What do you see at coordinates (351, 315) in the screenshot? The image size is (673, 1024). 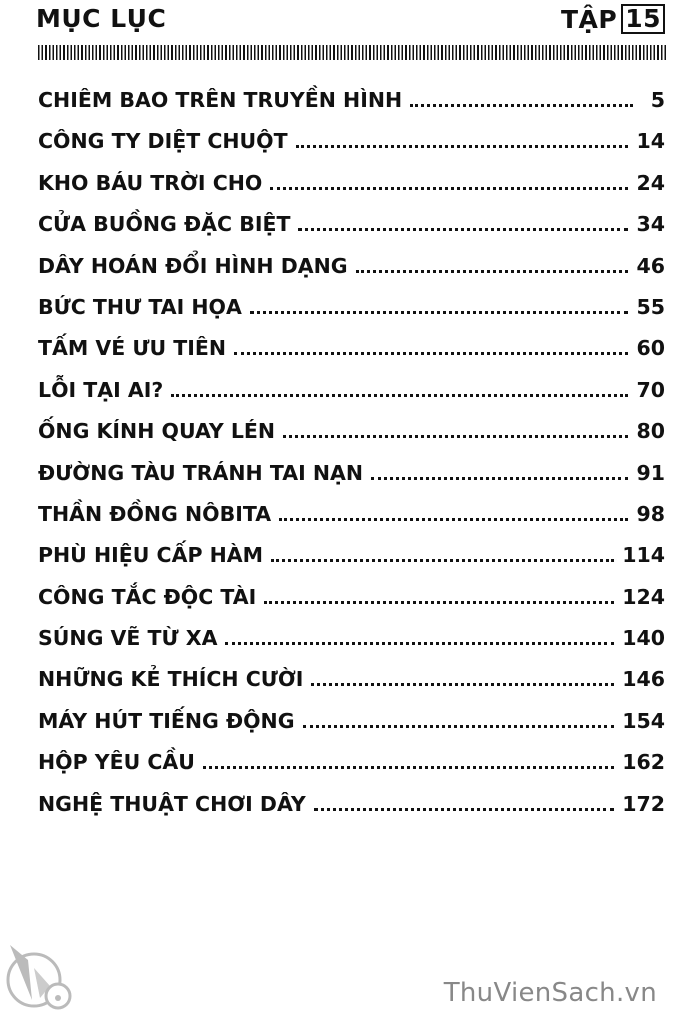 I see `toc-entry: BỨC THƯ TAI HỌA 55` at bounding box center [351, 315].